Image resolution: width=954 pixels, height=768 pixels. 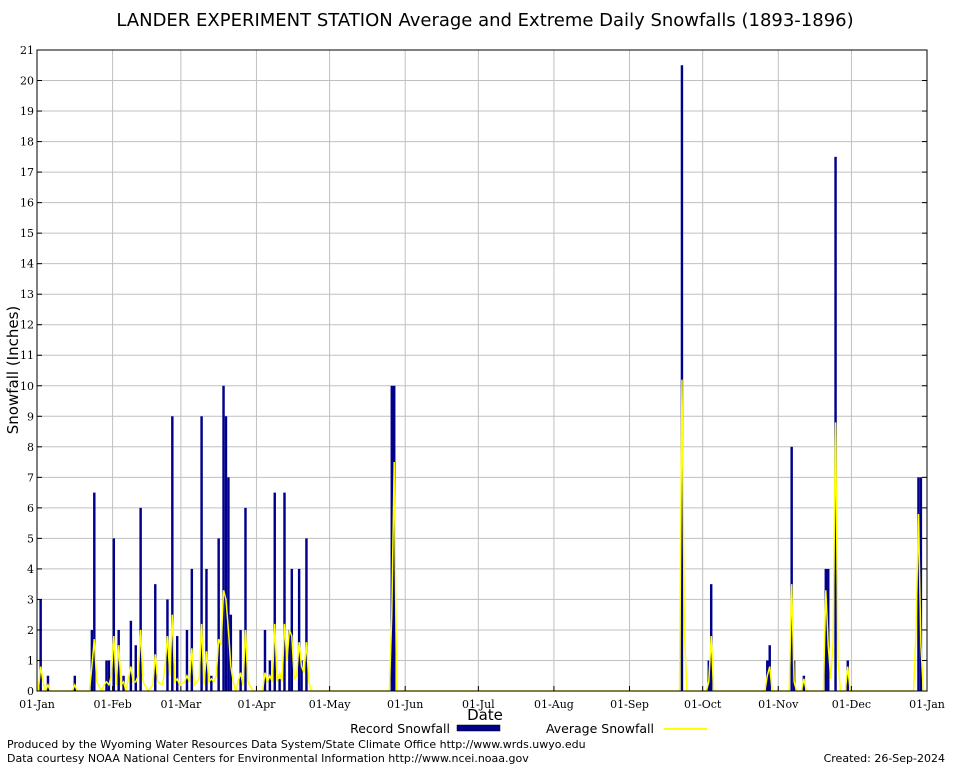 I want to click on x-tick-label: 01-Sep, so click(x=629, y=704).